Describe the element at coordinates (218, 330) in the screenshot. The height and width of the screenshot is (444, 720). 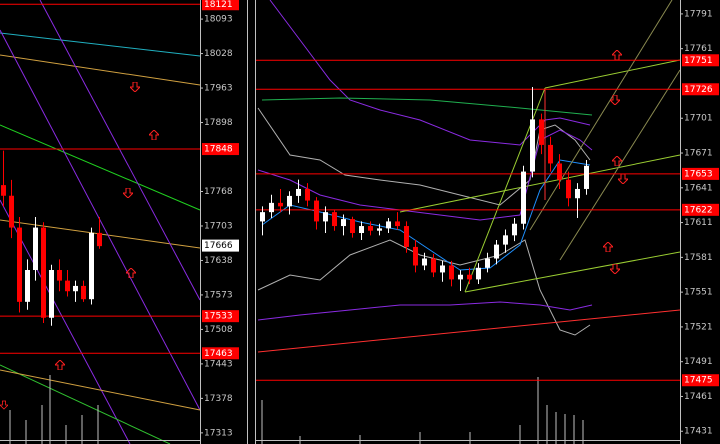
I see `y-tick-label: 17508` at that location.